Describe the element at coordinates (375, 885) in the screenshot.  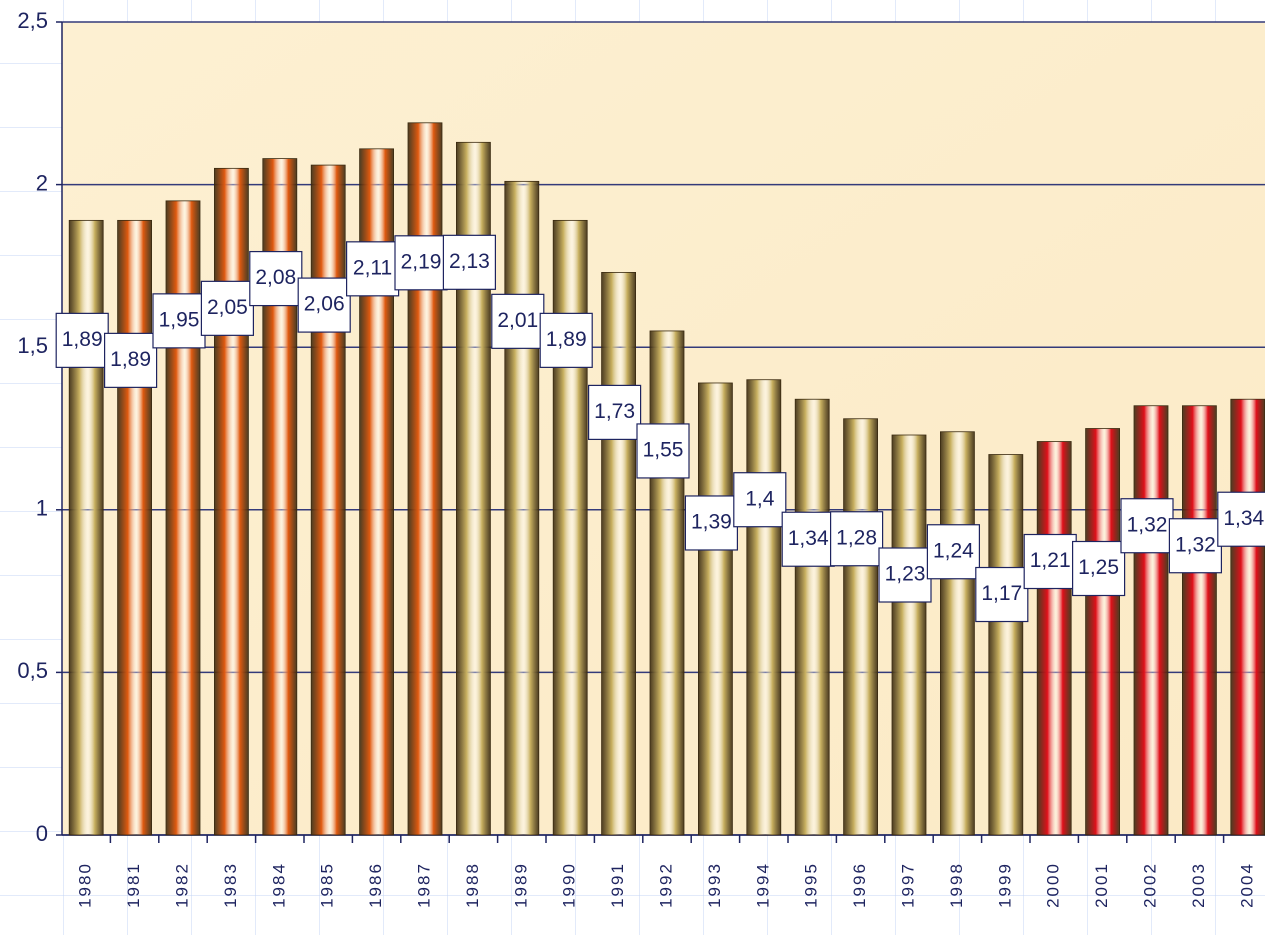
I see `x-tick-label: 1986` at that location.